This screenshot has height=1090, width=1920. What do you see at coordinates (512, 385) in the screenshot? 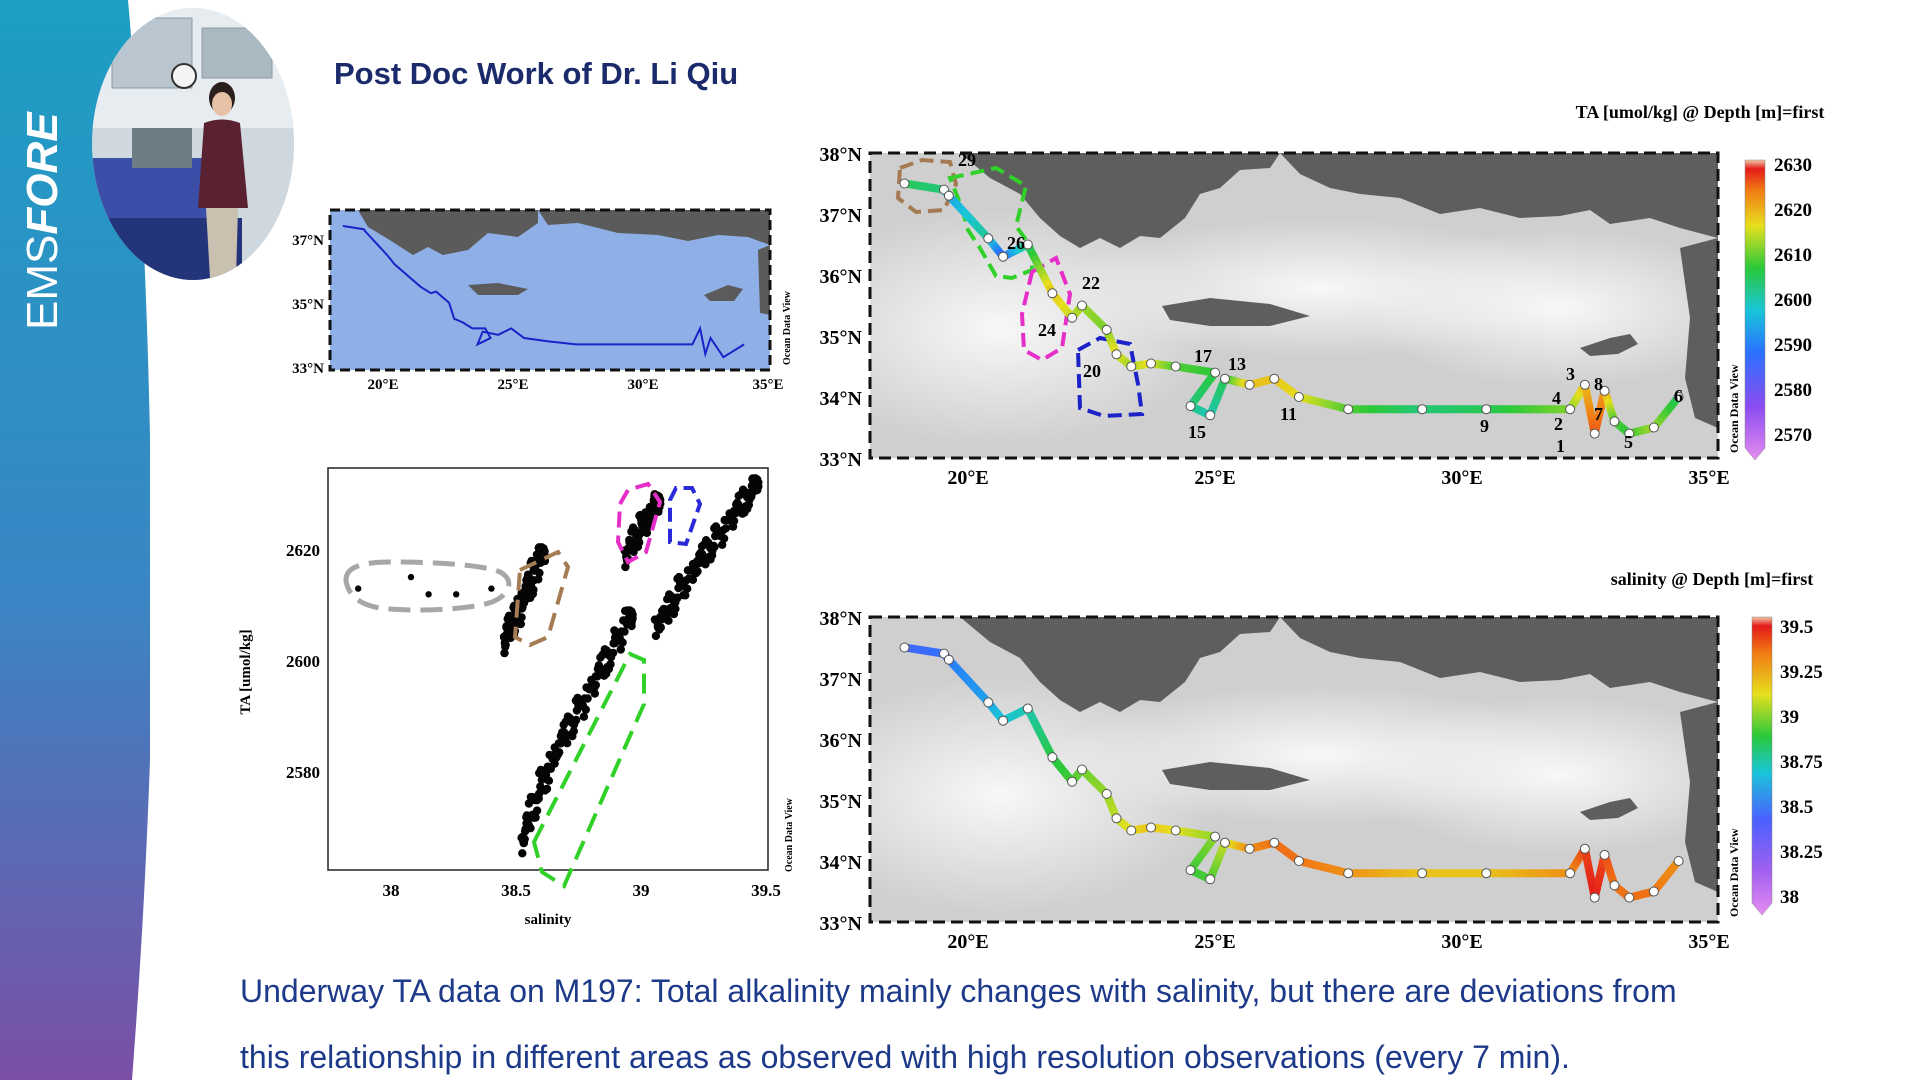
I see `overview-x-tick: 25°E` at bounding box center [512, 385].